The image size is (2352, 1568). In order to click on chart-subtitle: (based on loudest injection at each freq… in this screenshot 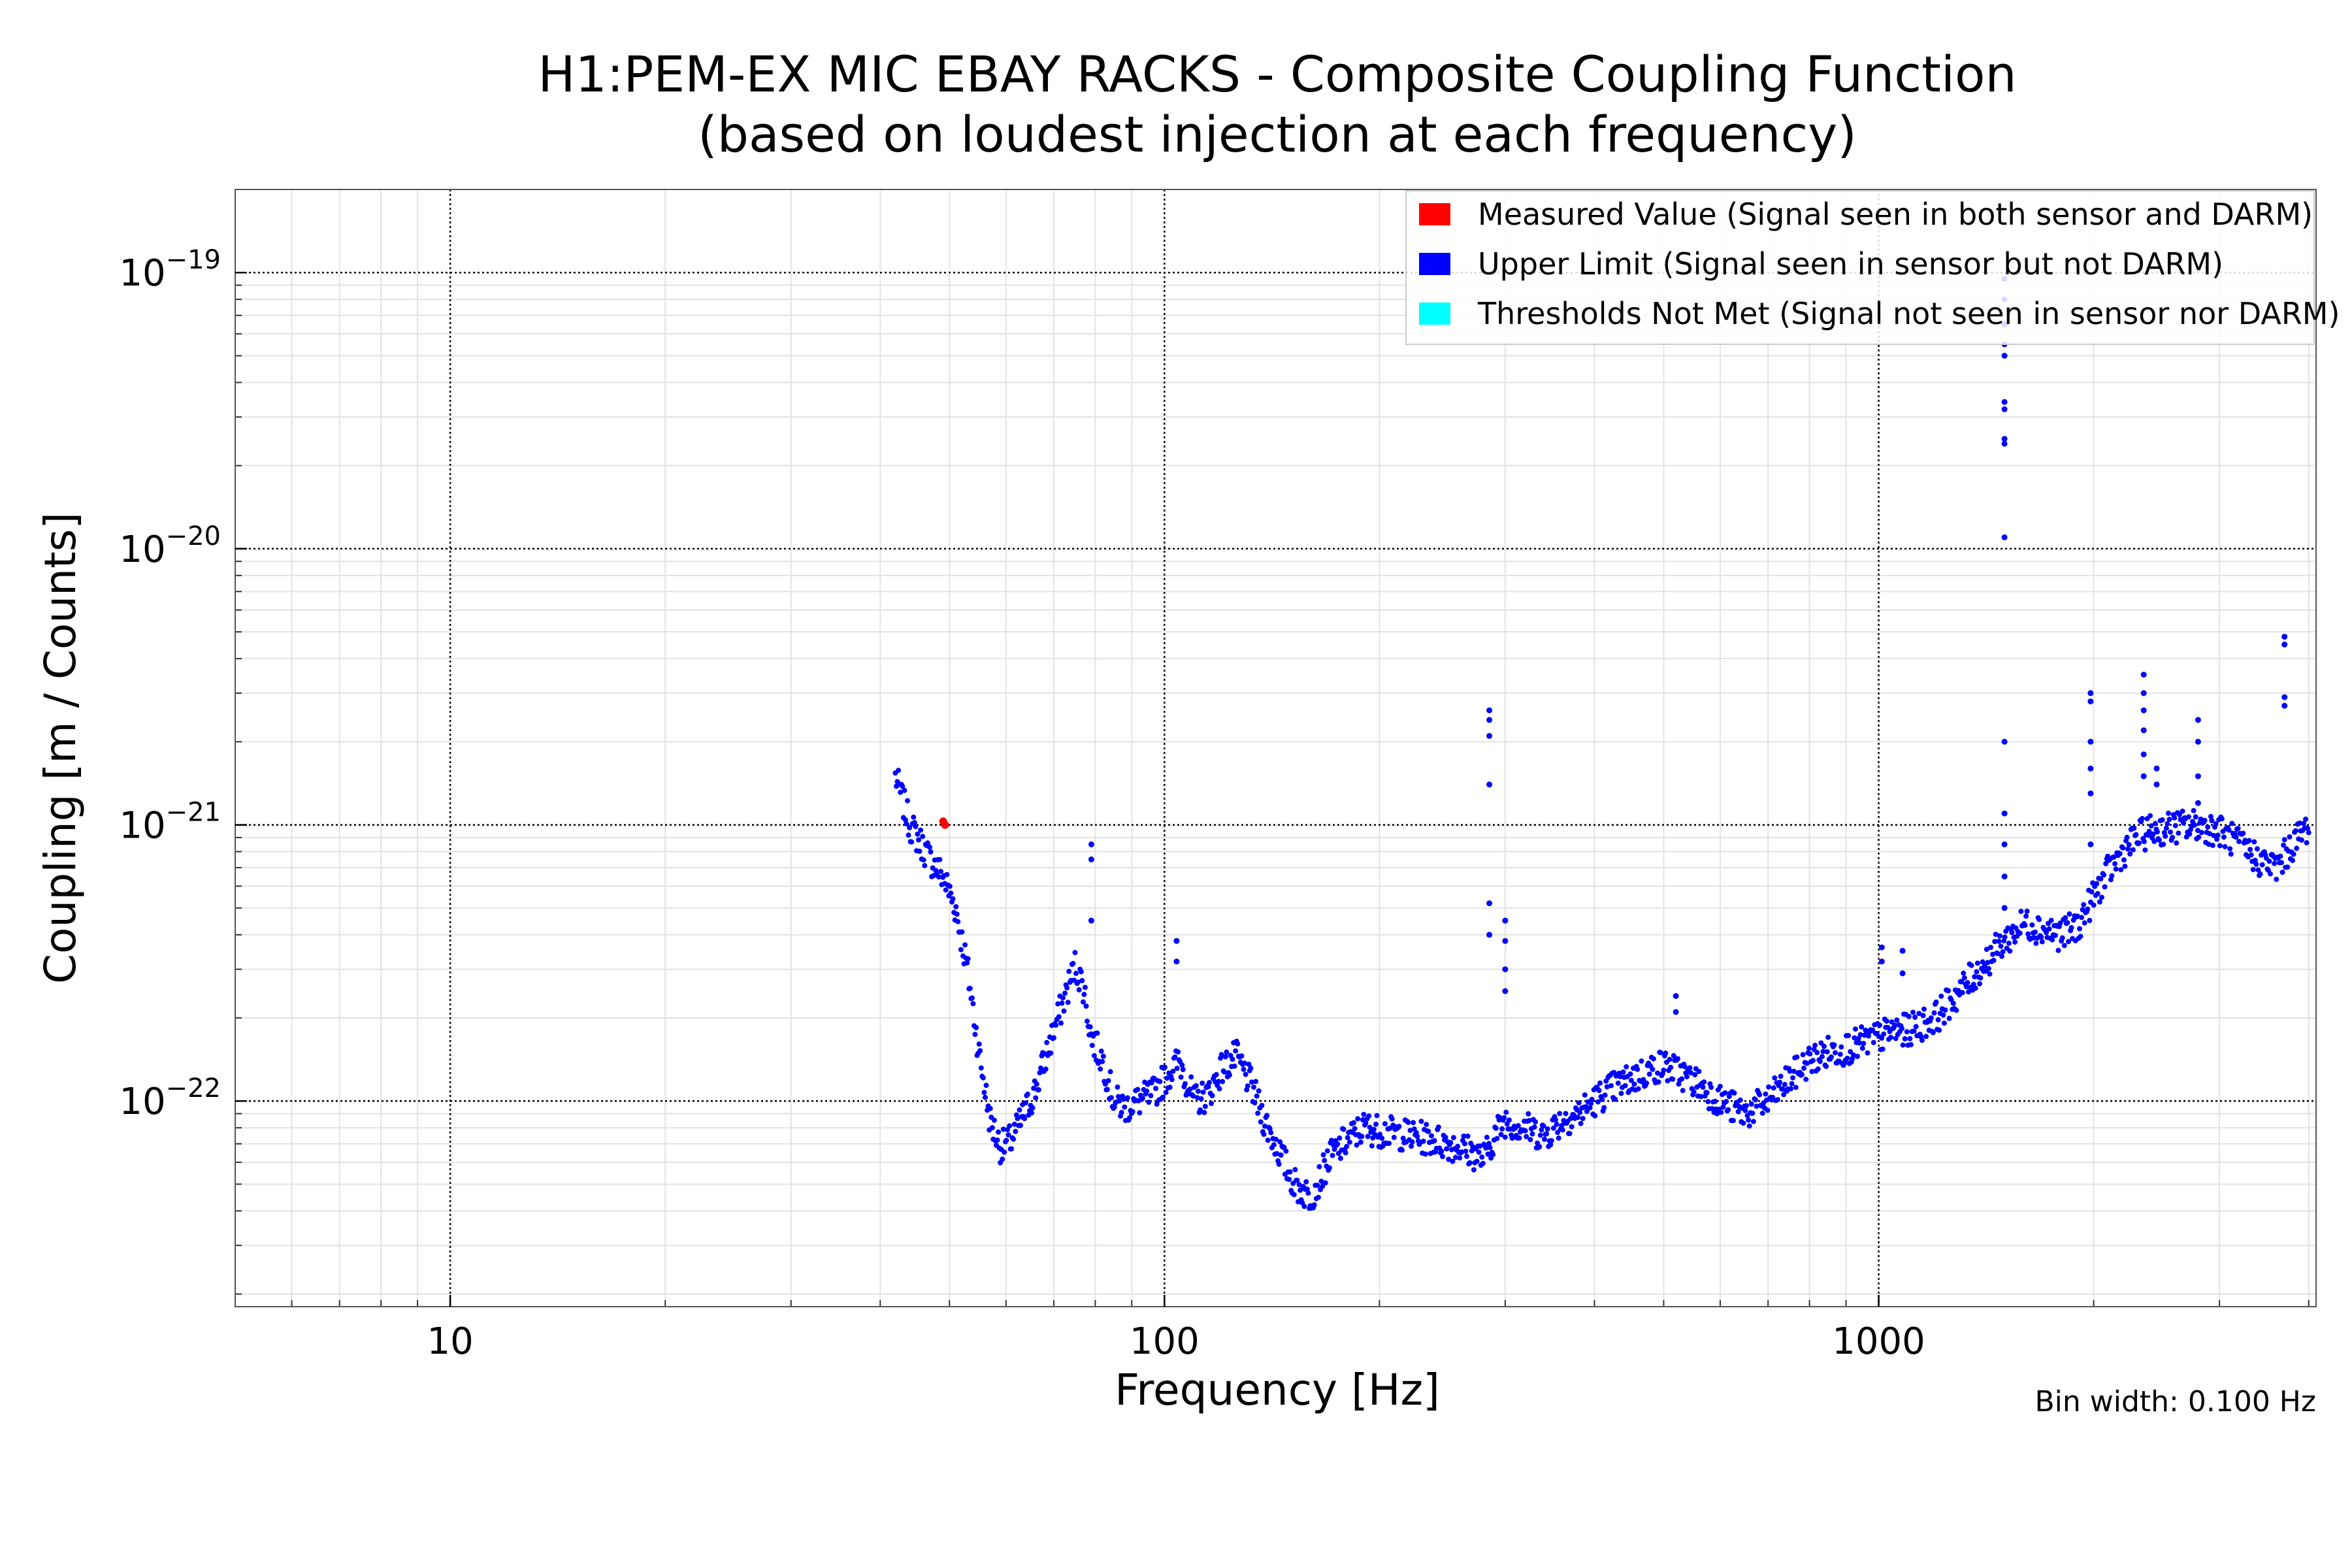, I will do `click(1277, 134)`.